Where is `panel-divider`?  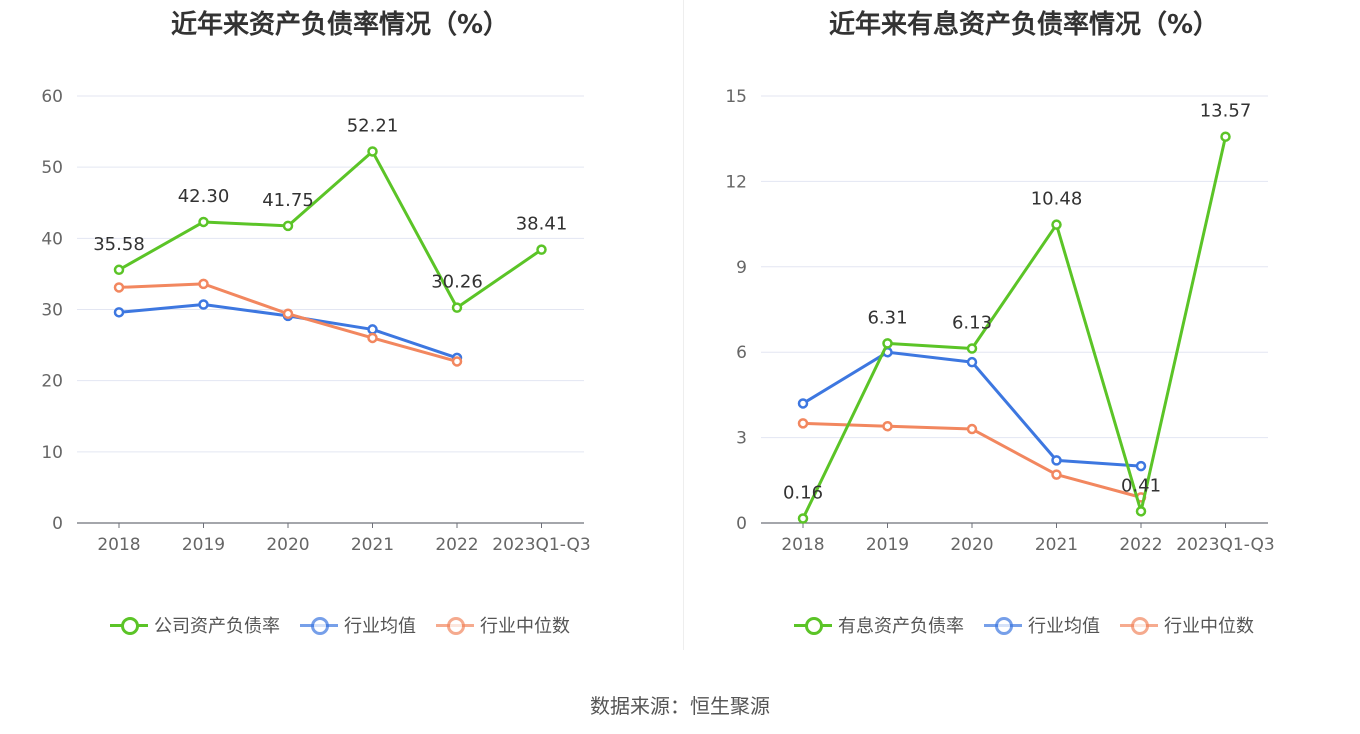 panel-divider is located at coordinates (683, 325).